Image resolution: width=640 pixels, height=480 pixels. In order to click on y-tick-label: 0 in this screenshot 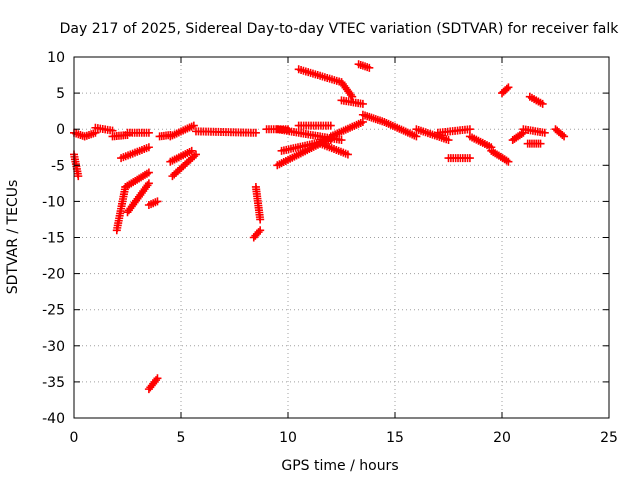, I will do `click(60, 130)`.